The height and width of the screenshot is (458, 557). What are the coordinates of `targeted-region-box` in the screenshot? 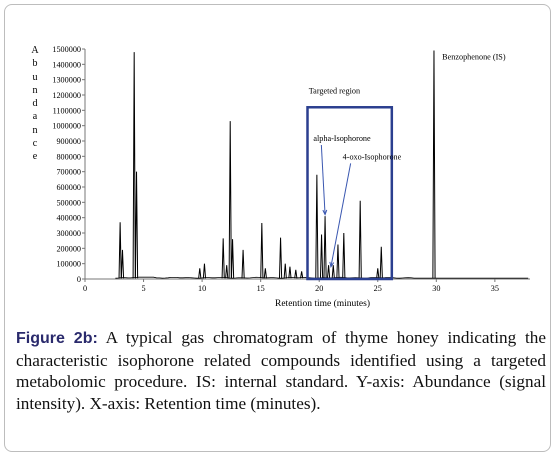 It's located at (350, 193).